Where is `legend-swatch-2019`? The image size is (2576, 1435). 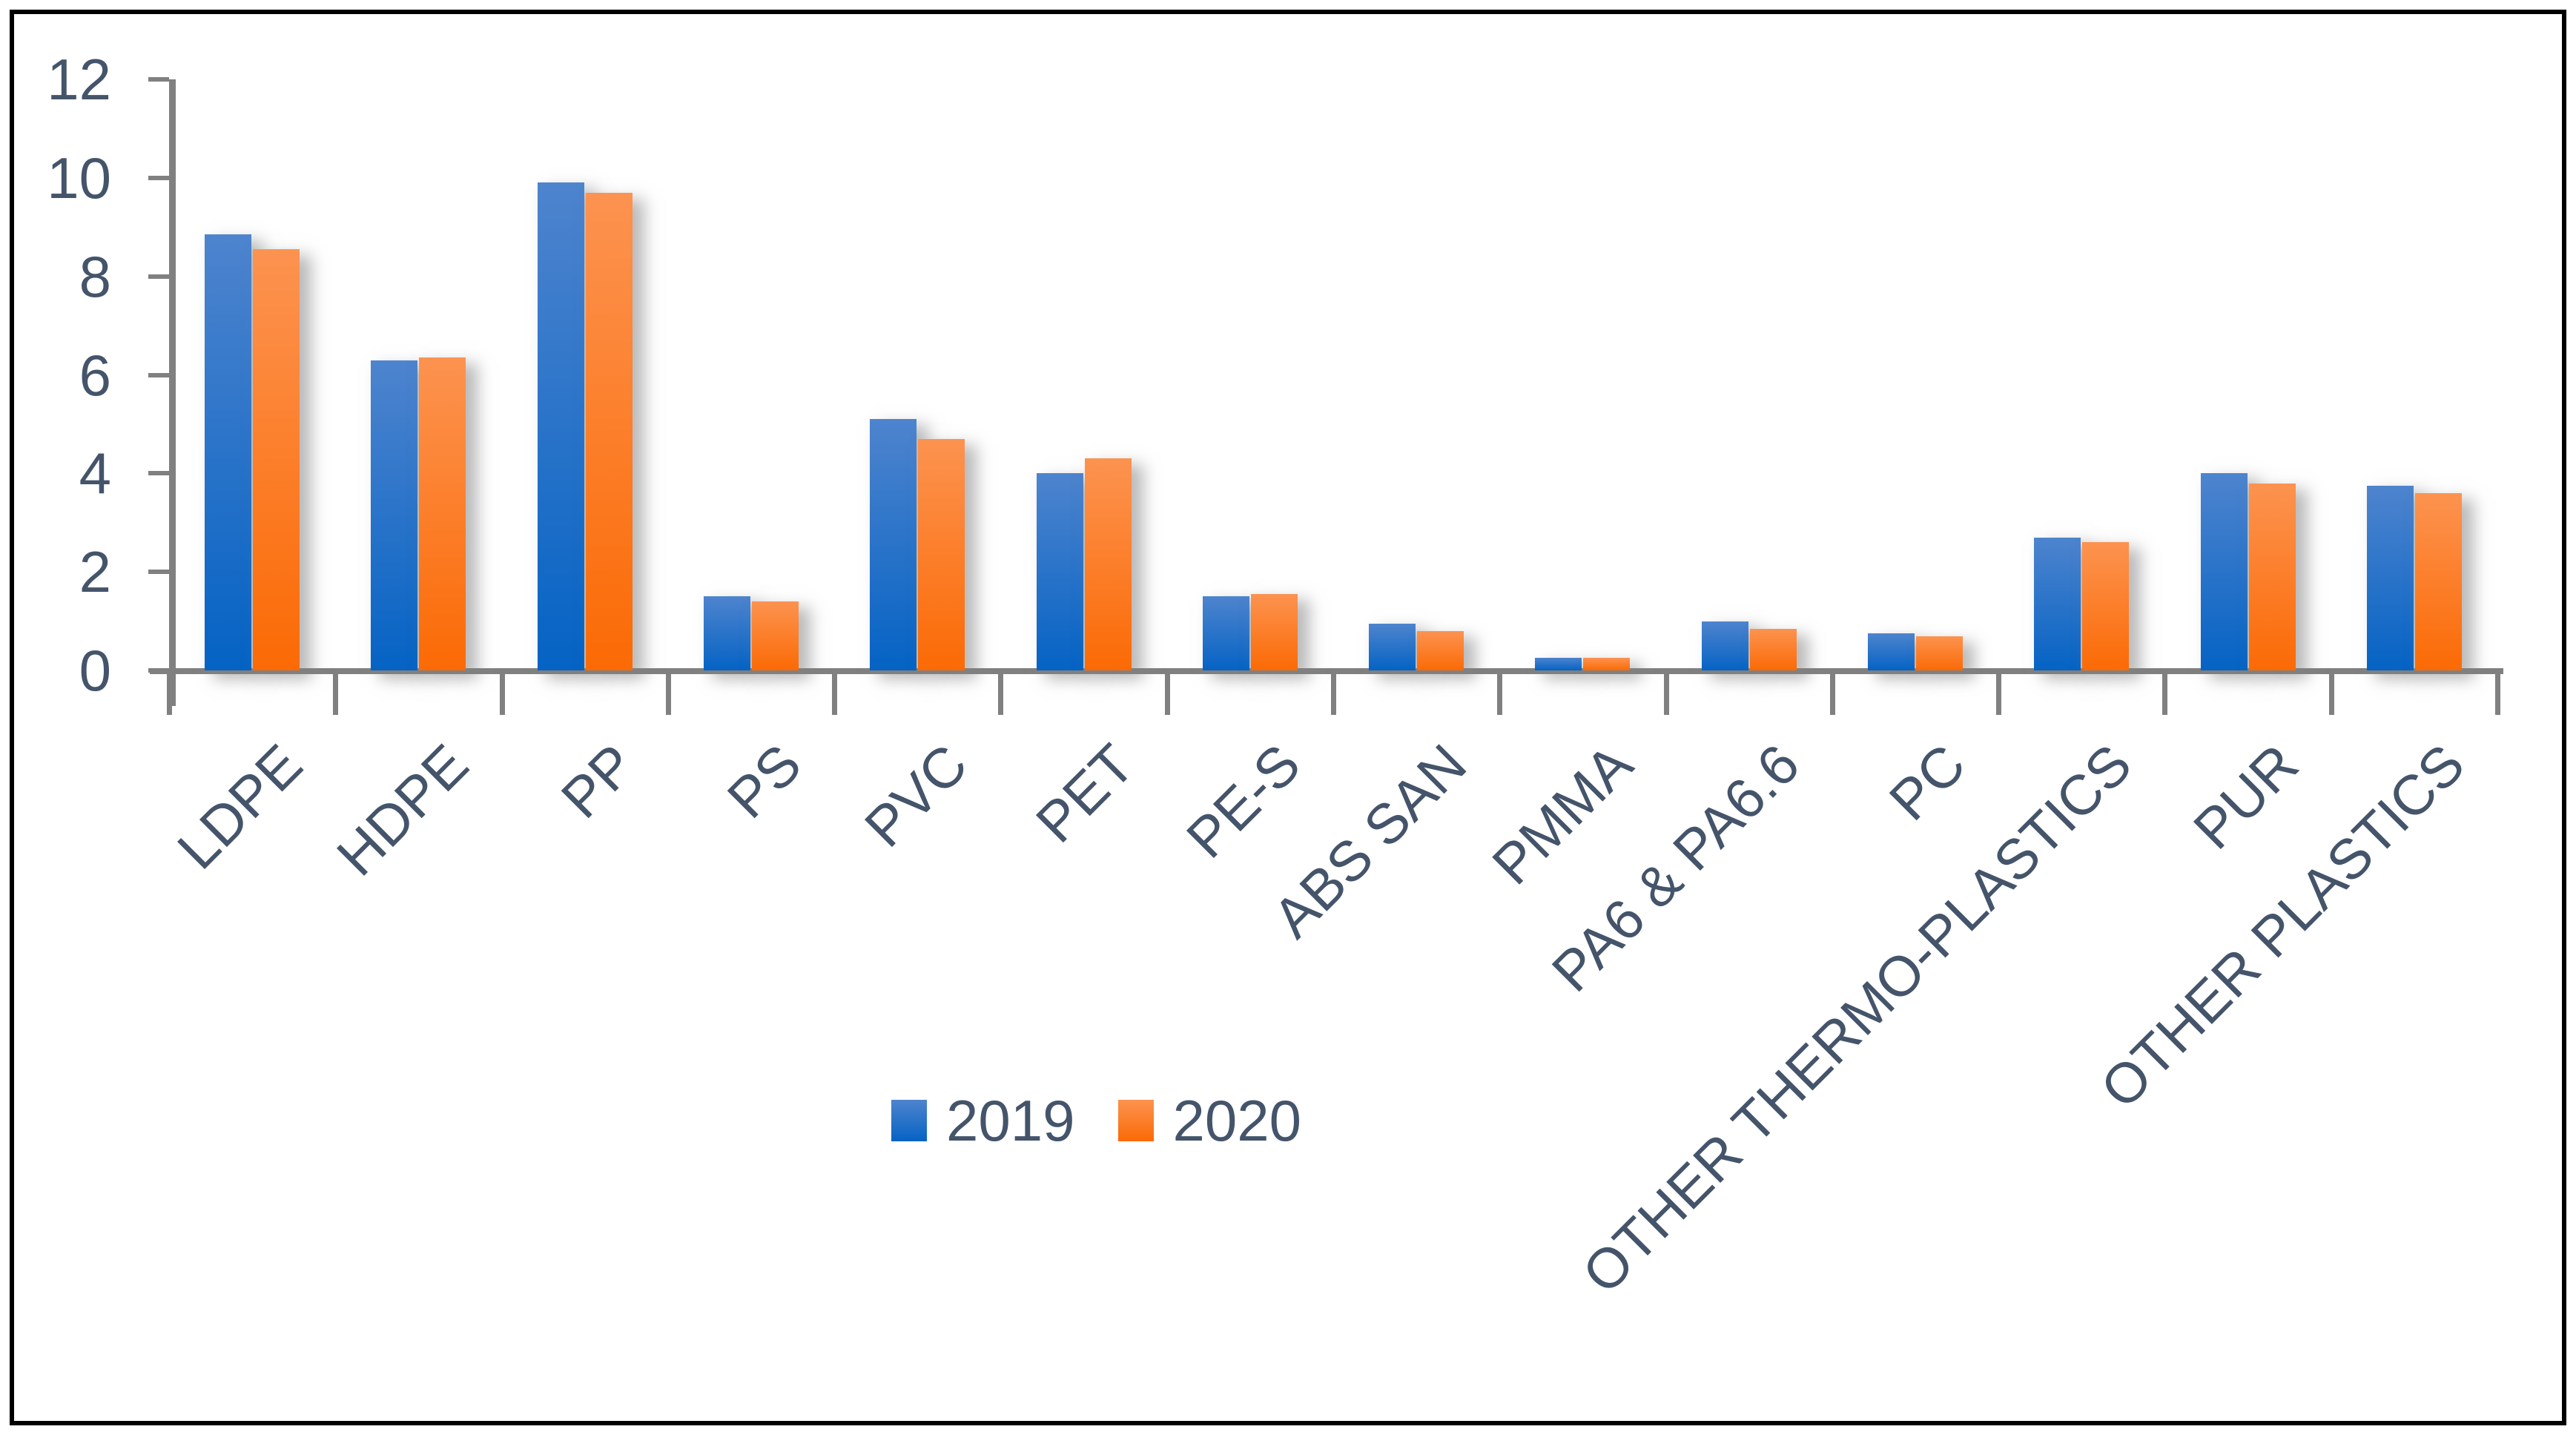
legend-swatch-2019 is located at coordinates (909, 1120).